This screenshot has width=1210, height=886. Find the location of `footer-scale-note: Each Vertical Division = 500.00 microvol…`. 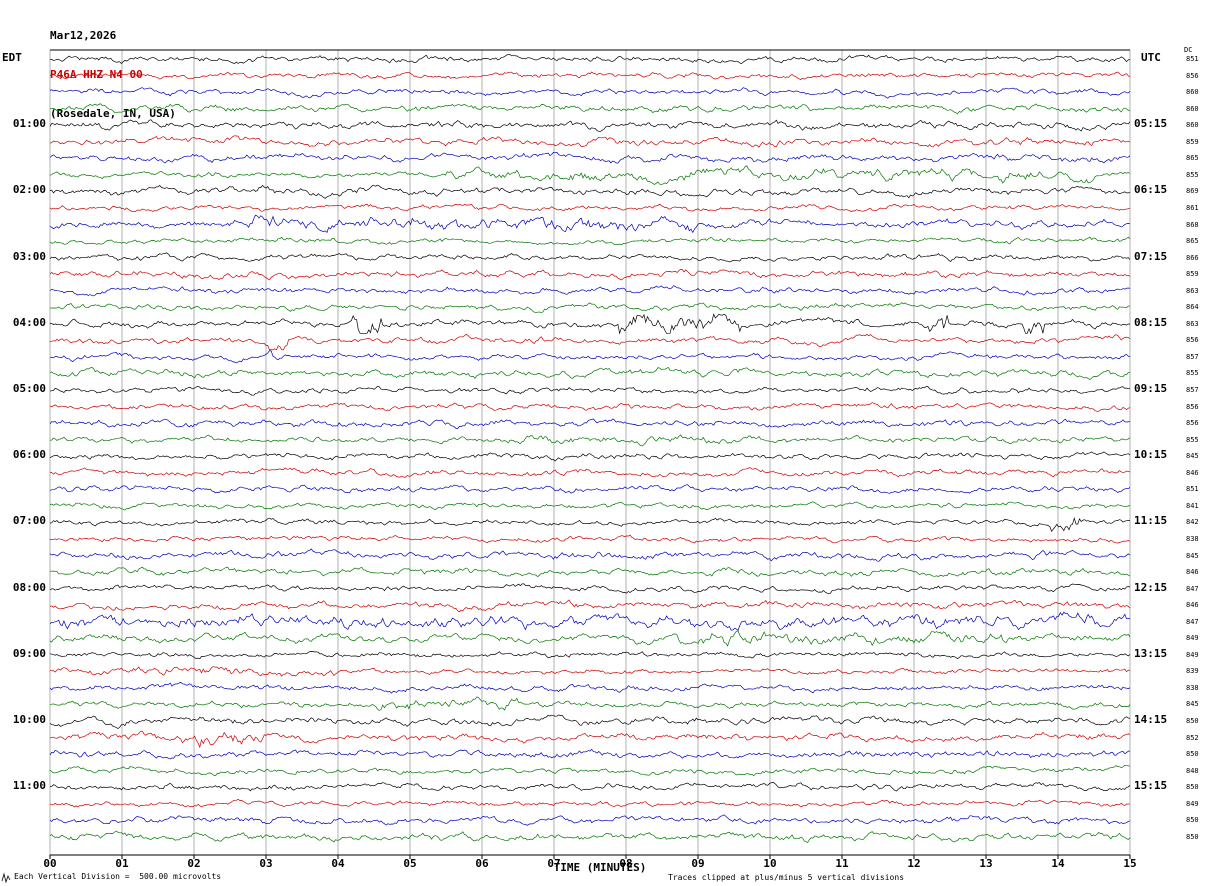

footer-scale-note: Each Vertical Division = 500.00 microvol… is located at coordinates (118, 876).